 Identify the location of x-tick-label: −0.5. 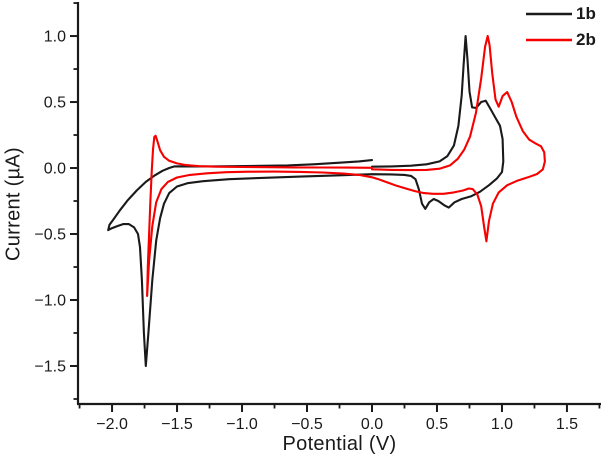
(307, 424).